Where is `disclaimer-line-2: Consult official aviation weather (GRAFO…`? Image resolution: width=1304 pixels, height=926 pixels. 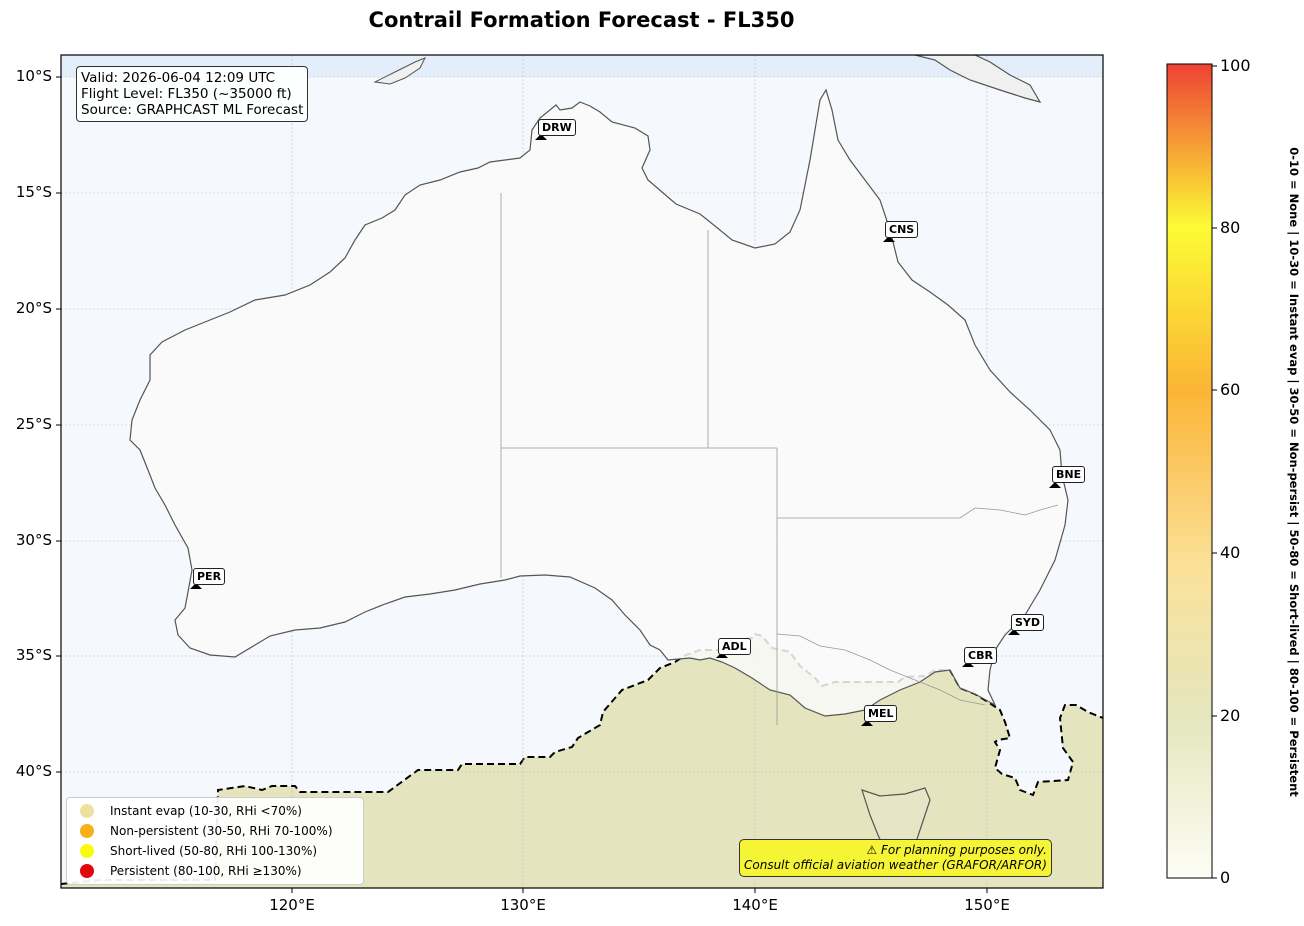
disclaimer-line-2: Consult official aviation weather (GRAFO… is located at coordinates (895, 865).